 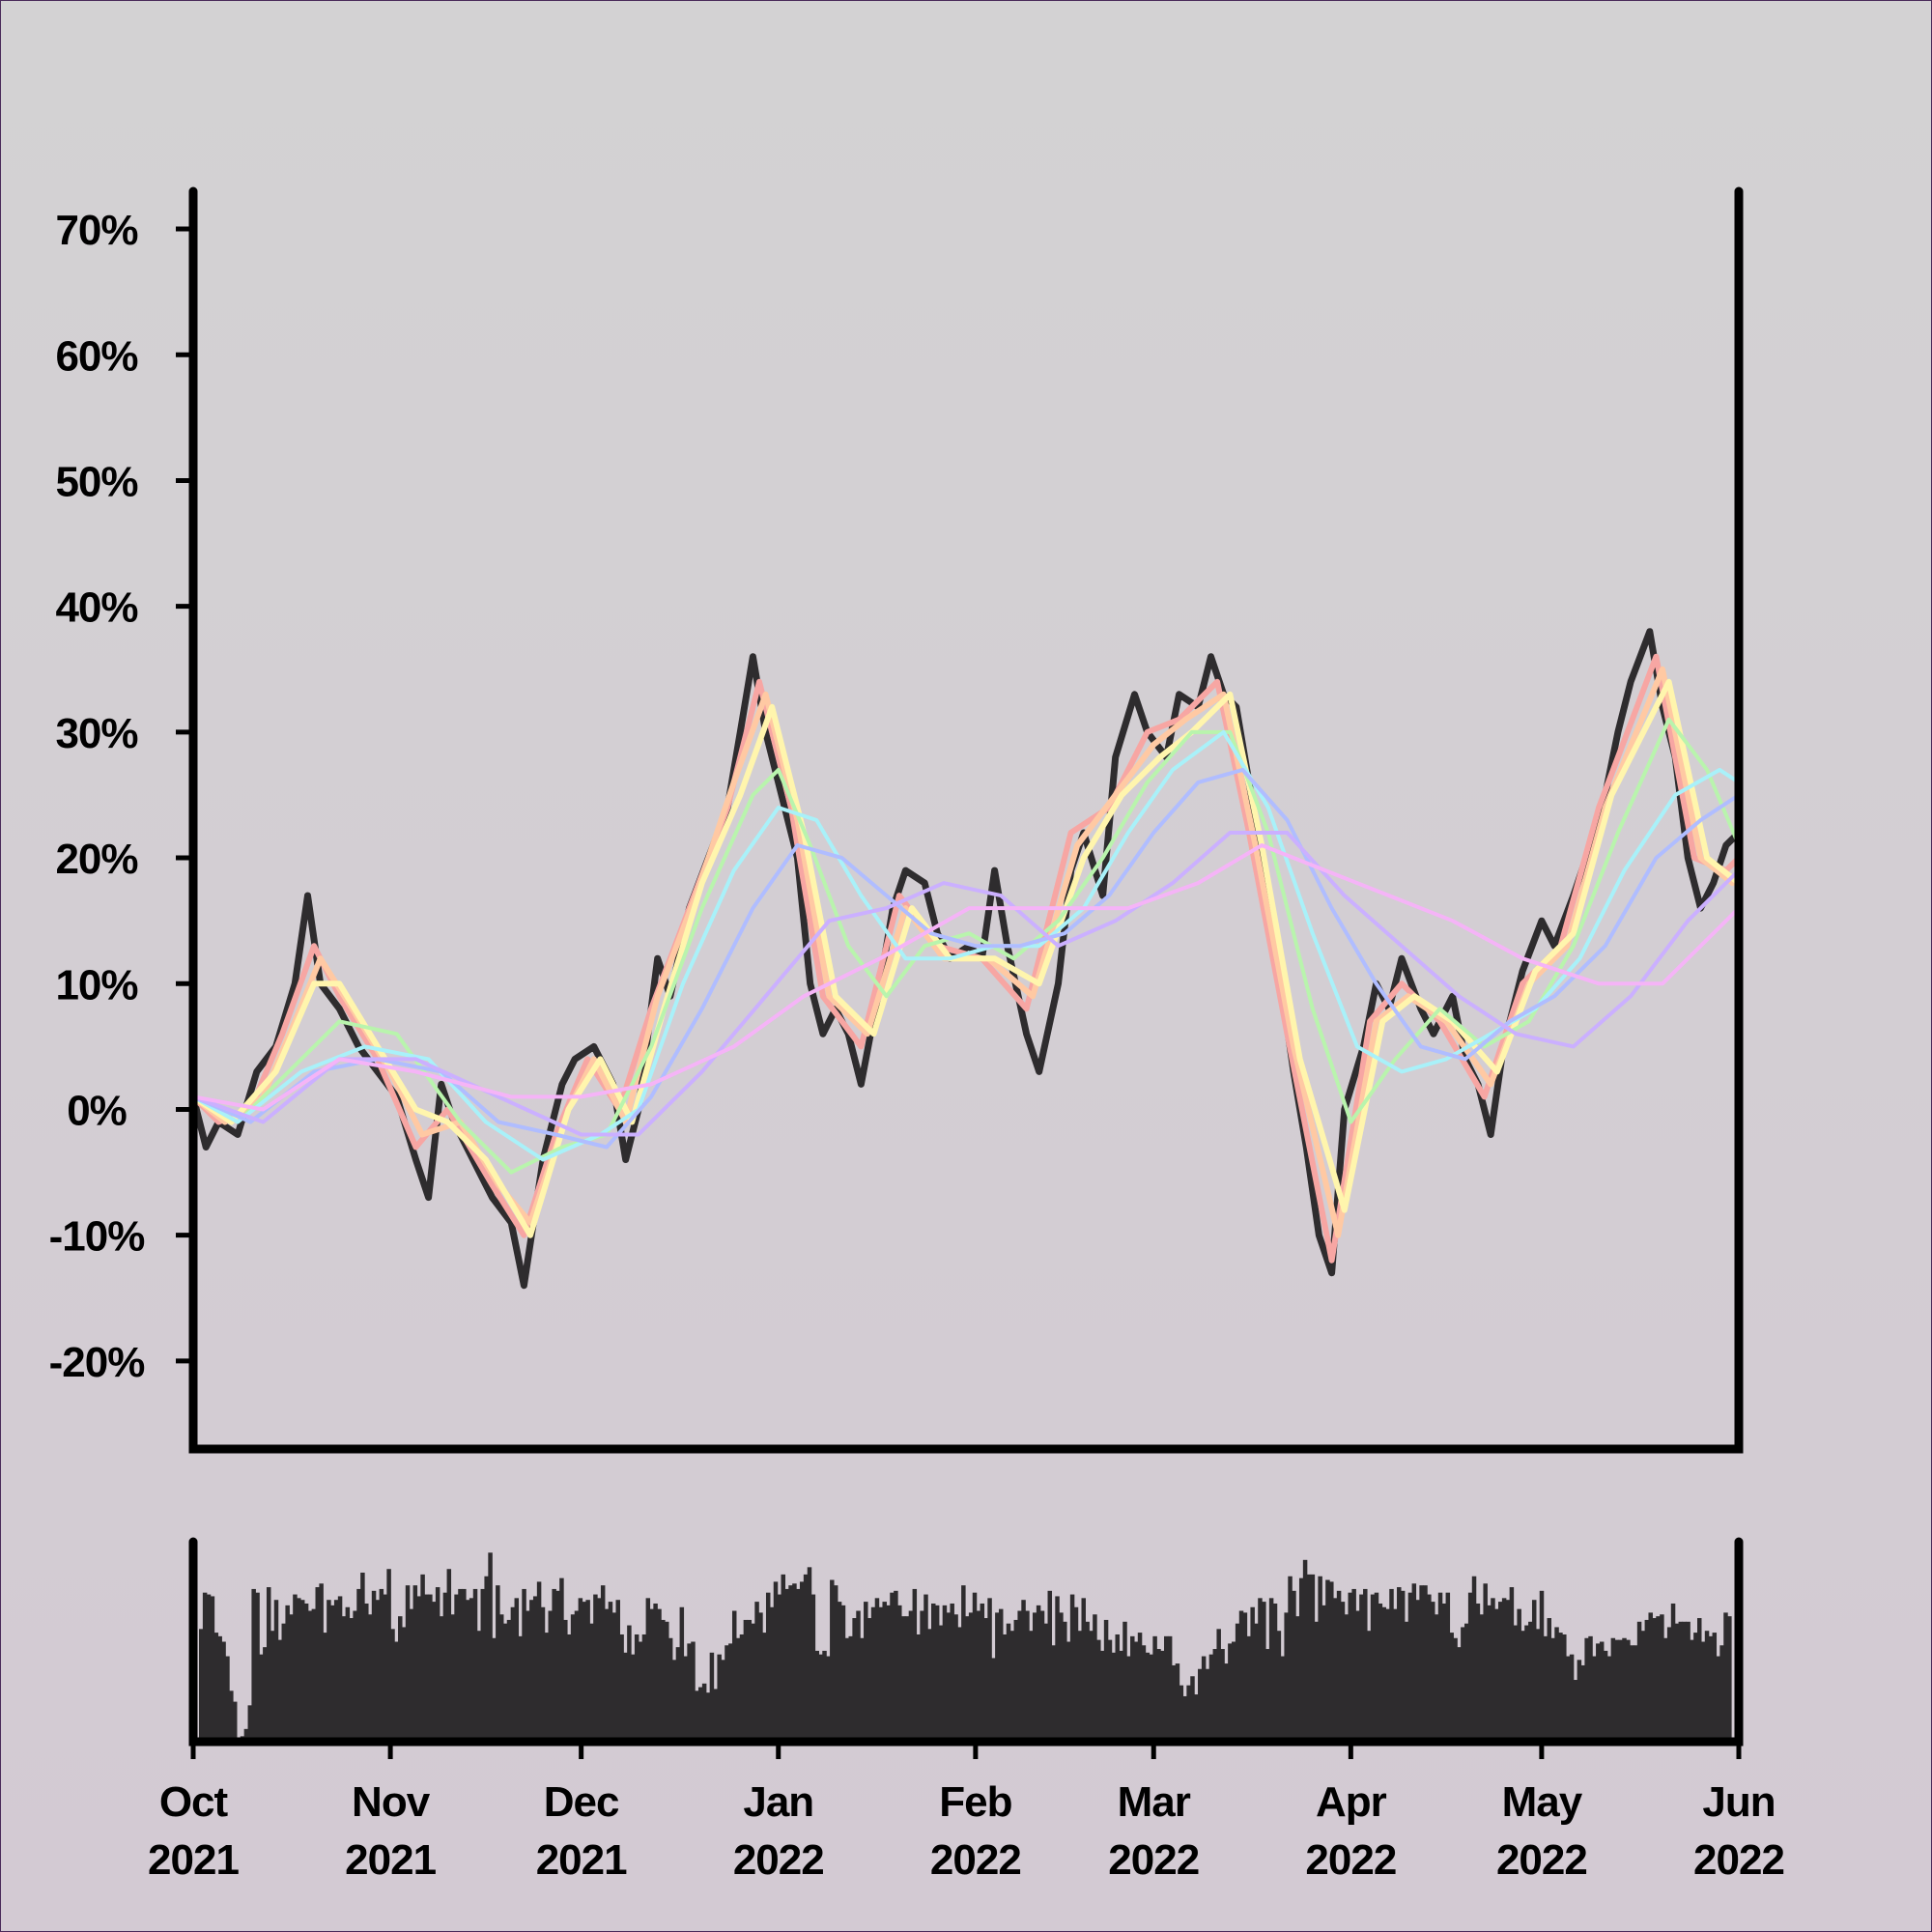 What do you see at coordinates (97, 1110) in the screenshot?
I see `y-tick-label: 0%` at bounding box center [97, 1110].